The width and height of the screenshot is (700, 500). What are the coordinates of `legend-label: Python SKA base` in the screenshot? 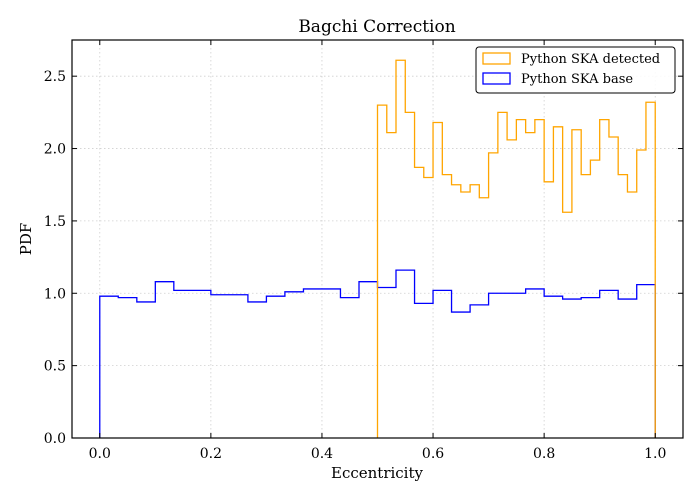 It's located at (577, 79).